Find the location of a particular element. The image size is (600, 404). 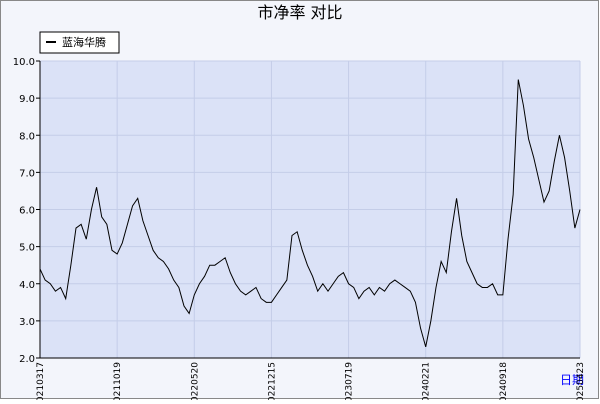

y-tick-label: 3.0 is located at coordinates (27, 322).